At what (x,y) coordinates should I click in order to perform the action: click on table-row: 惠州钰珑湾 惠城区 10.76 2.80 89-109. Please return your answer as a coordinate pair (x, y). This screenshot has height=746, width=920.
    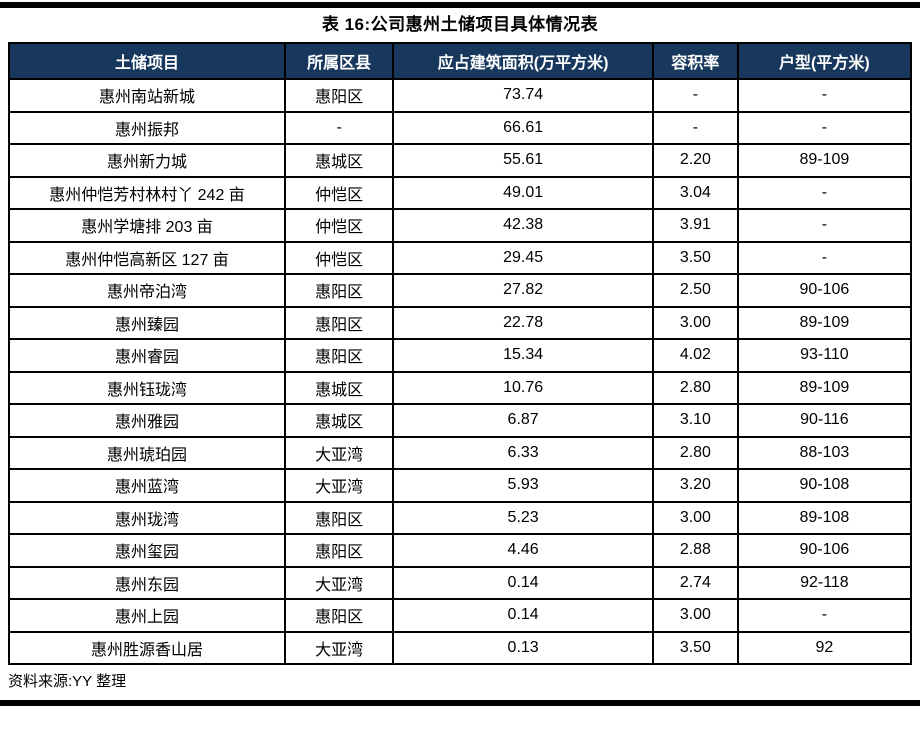
    Looking at the image, I should click on (460, 387).